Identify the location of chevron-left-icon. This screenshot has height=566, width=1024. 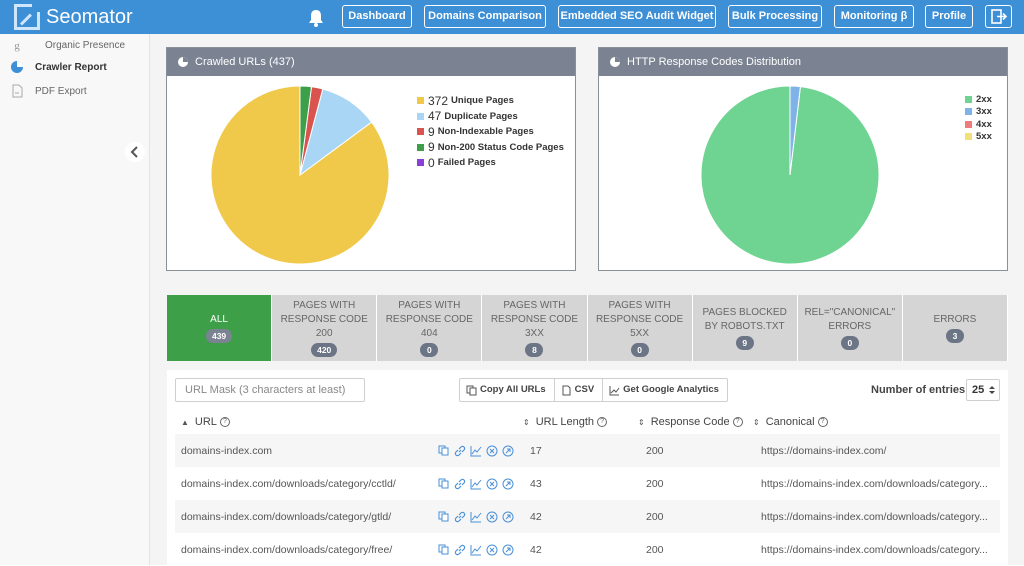
(134, 152).